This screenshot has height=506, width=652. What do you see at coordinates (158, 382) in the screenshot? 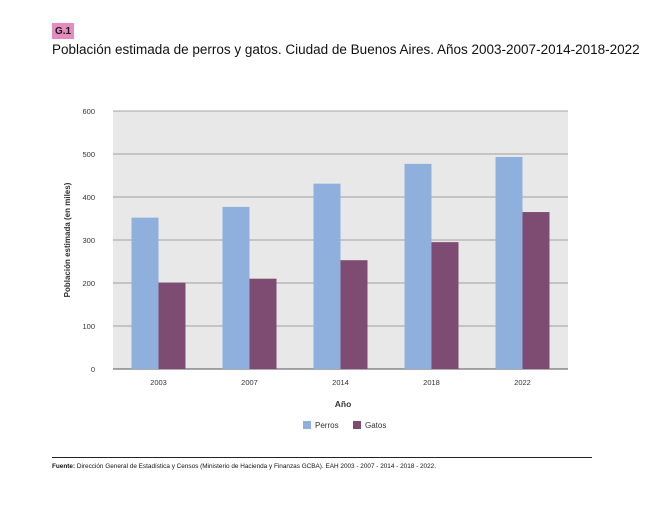
I see `x-tick-label: 2003` at bounding box center [158, 382].